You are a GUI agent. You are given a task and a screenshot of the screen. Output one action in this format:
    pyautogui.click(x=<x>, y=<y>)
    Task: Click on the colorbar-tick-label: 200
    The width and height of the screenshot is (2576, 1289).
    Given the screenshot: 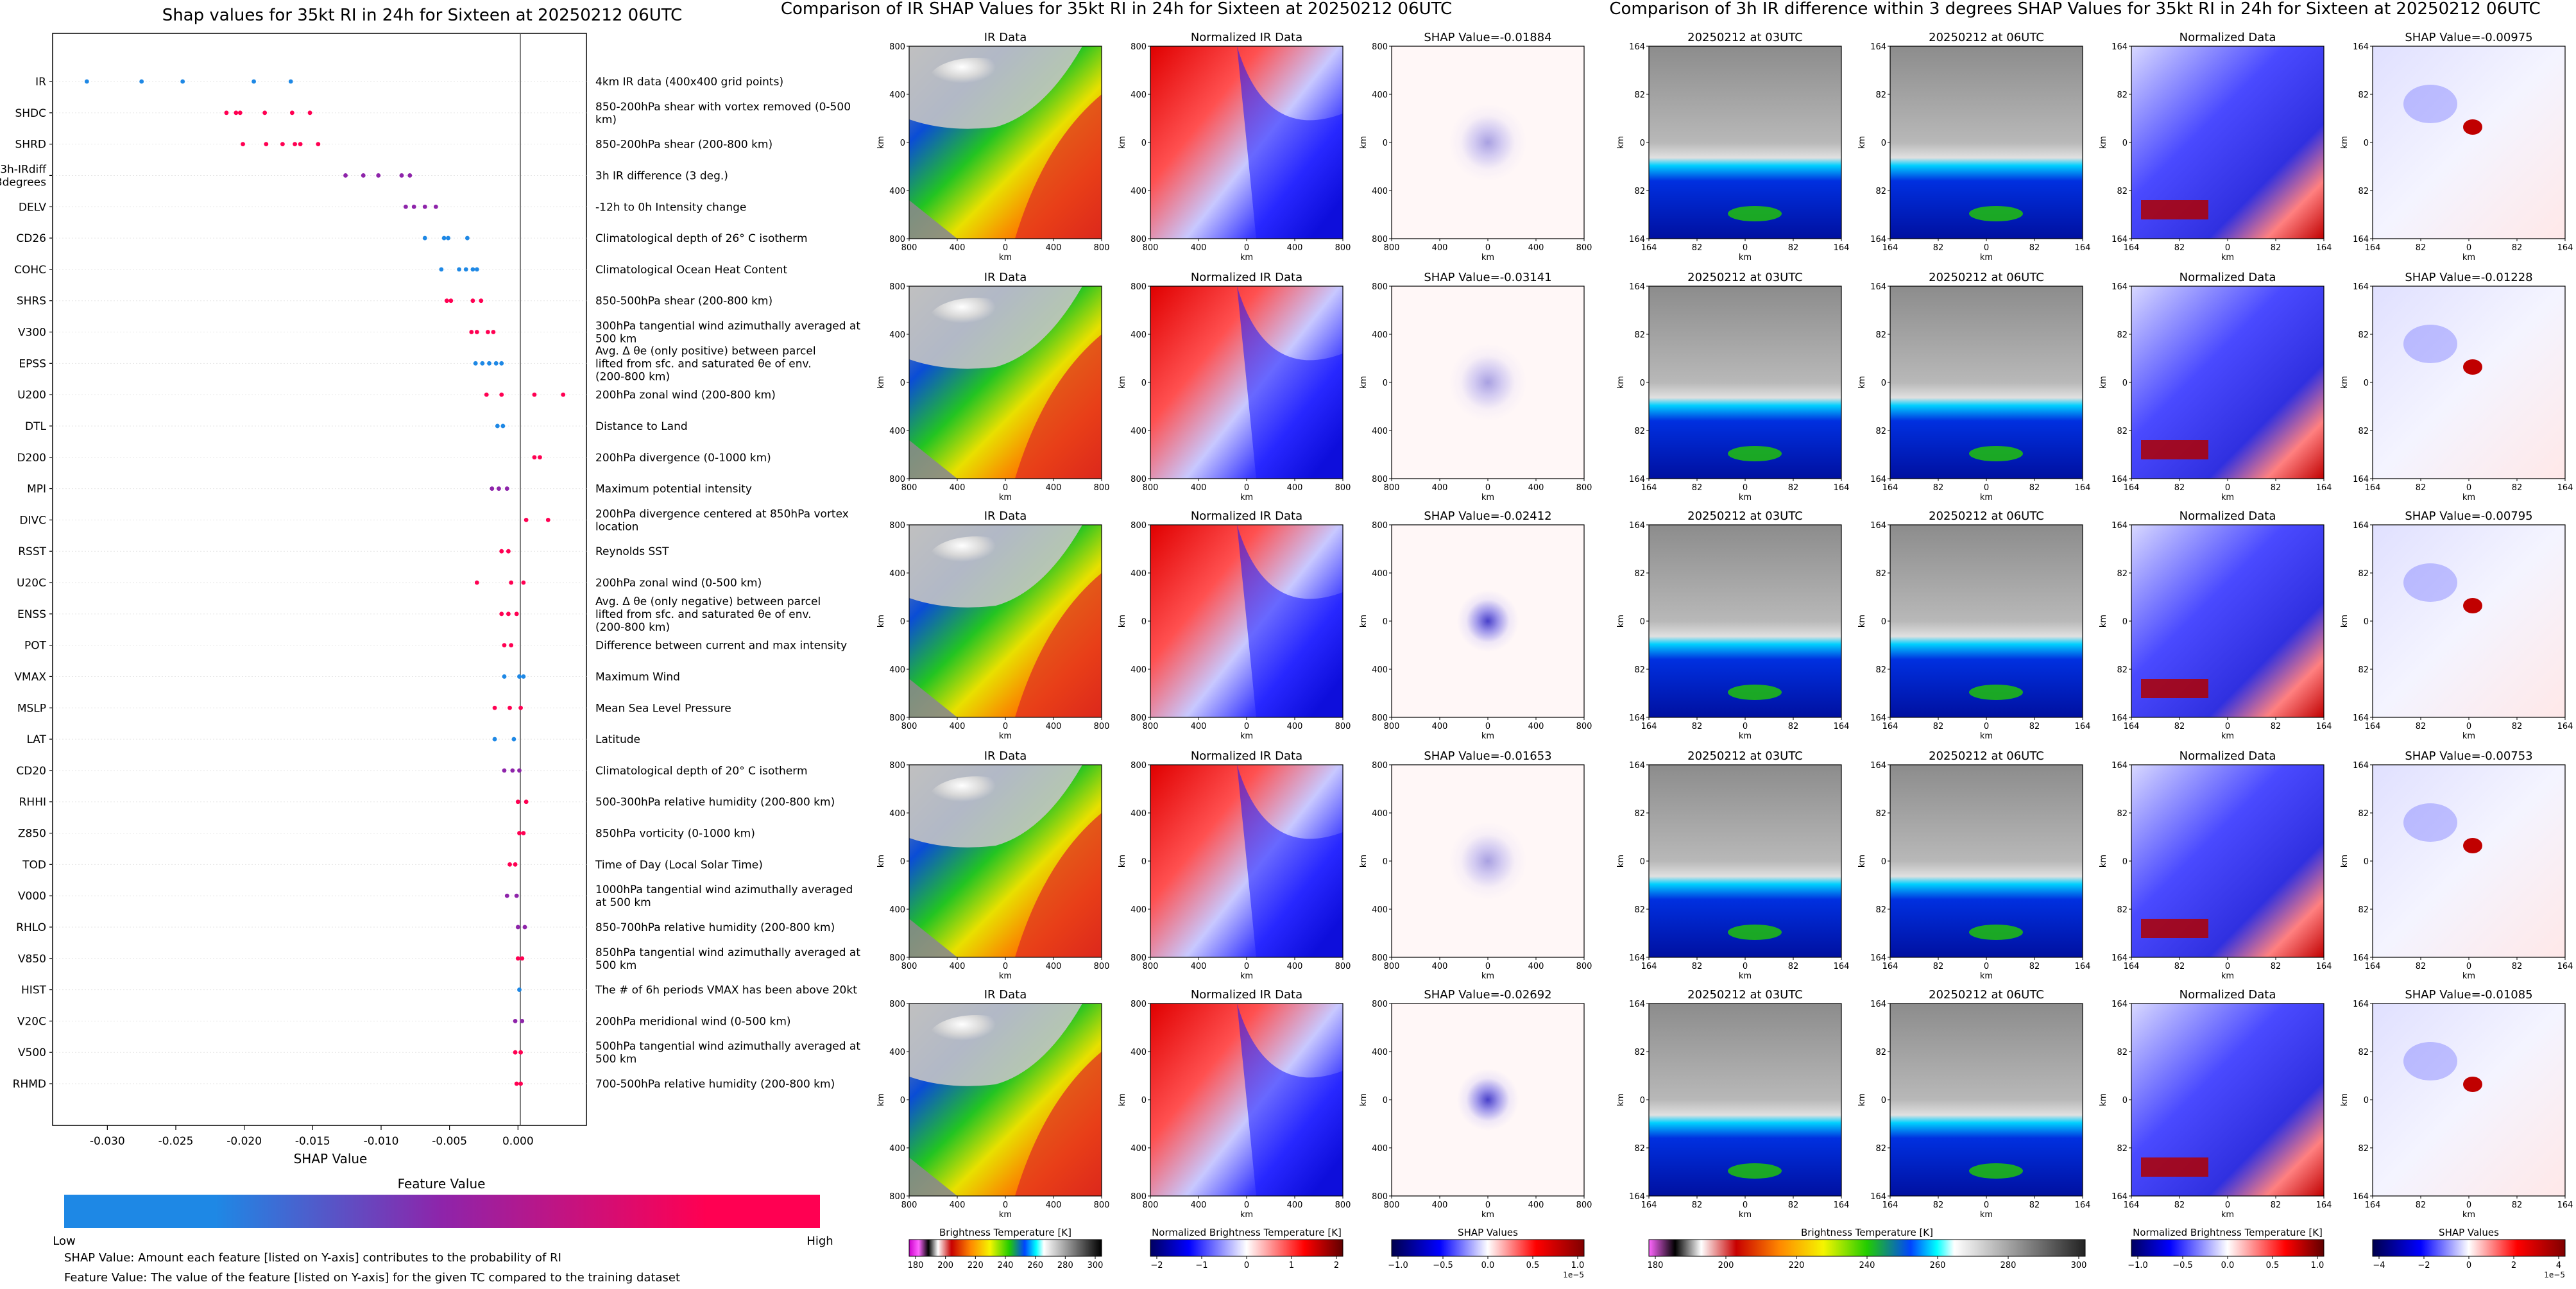 What is the action you would take?
    pyautogui.click(x=1726, y=1265)
    